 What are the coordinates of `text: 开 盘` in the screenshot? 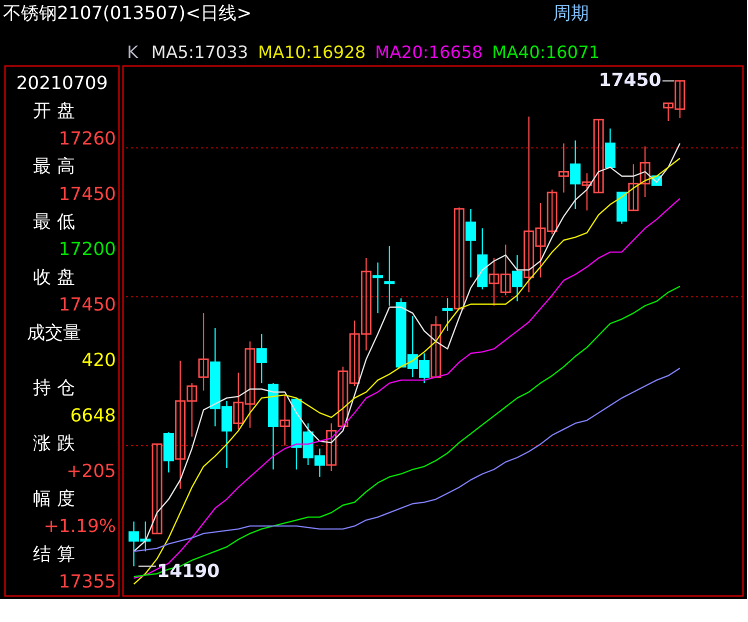 It's located at (54, 111).